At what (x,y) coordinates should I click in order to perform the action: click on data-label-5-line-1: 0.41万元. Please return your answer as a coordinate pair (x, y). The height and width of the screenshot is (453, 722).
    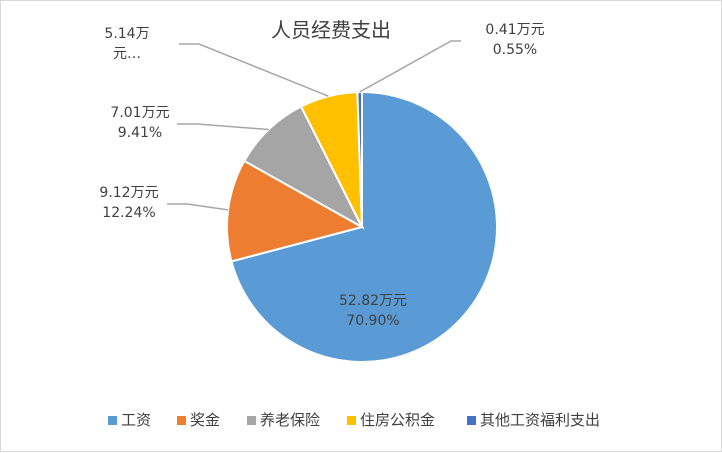
    Looking at the image, I should click on (514, 30).